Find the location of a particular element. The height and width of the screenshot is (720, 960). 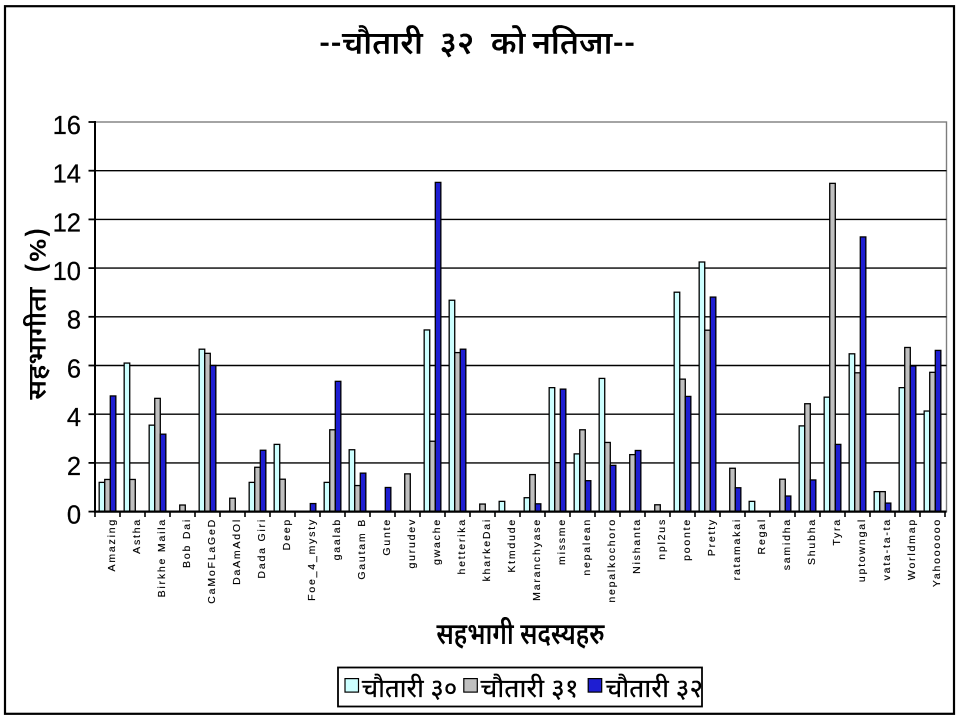

svg-text: Tyra is located at coordinates (837, 532).